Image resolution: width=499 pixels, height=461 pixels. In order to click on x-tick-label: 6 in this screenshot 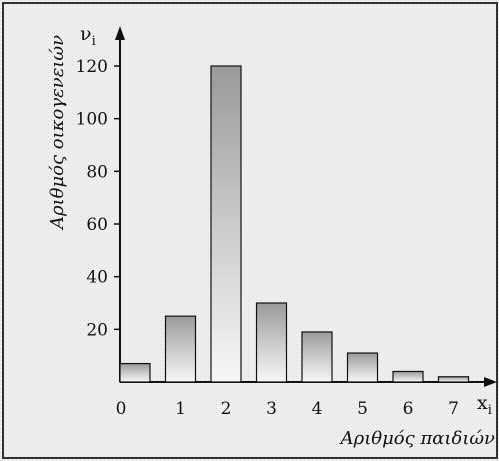, I will do `click(408, 409)`.